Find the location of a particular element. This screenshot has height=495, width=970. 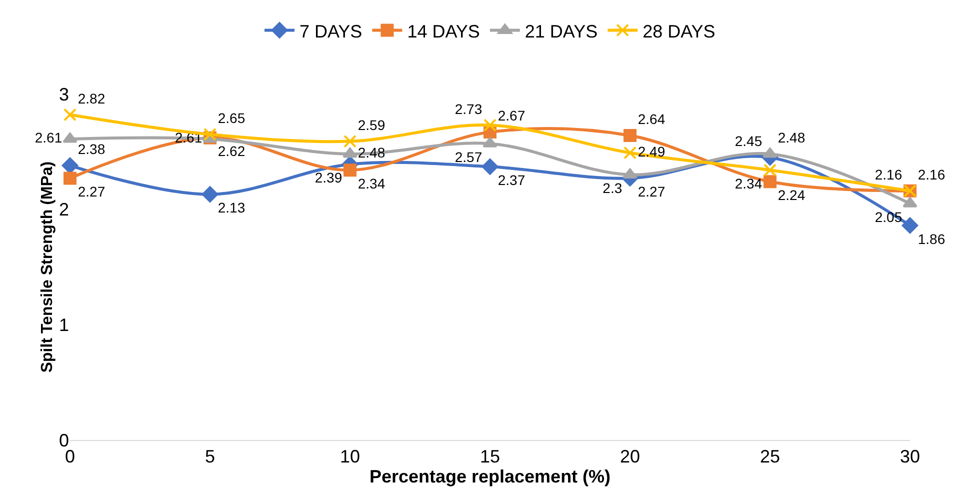

legend-label: 7 DAYS is located at coordinates (331, 31).